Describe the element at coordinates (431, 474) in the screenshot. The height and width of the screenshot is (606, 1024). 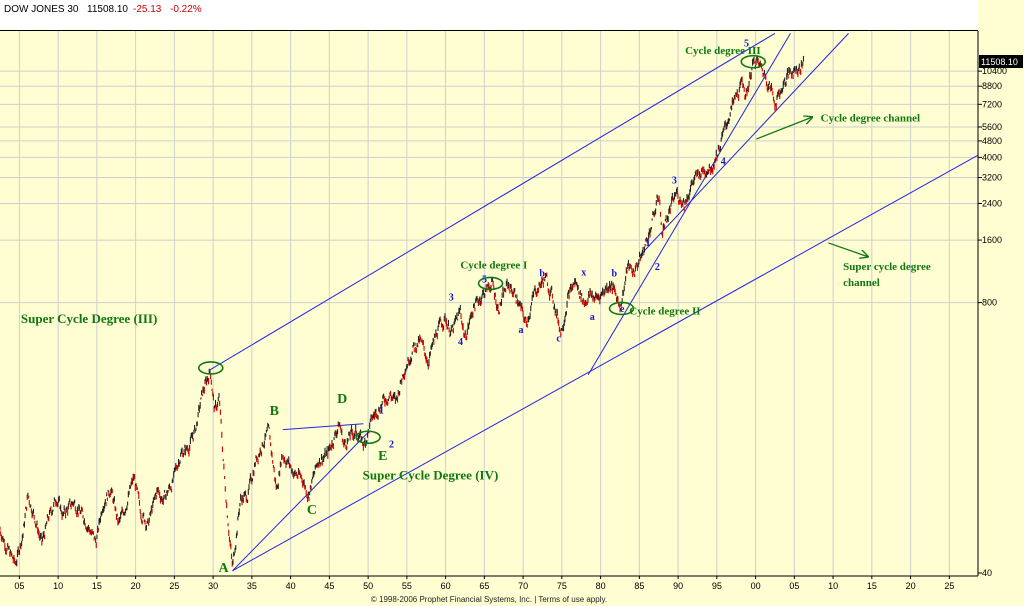
I see `wave-label-green: Super Cycle Degree (IV)` at that location.